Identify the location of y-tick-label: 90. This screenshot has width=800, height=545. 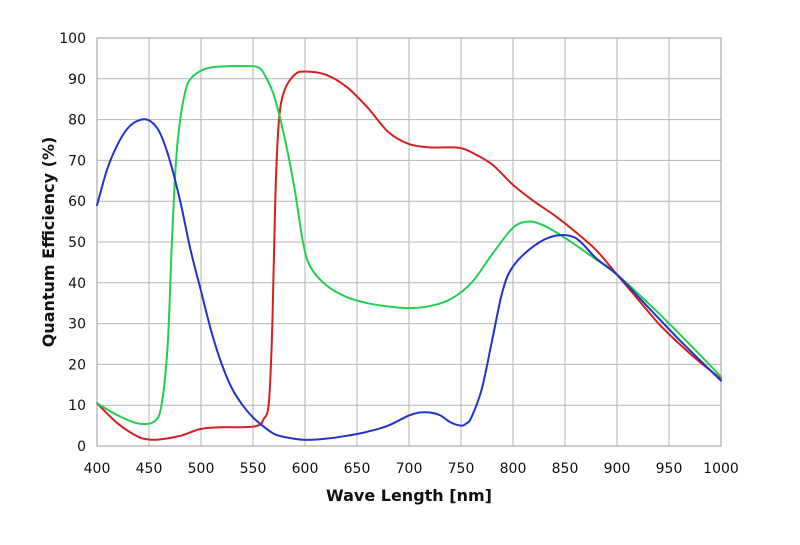
(77, 80).